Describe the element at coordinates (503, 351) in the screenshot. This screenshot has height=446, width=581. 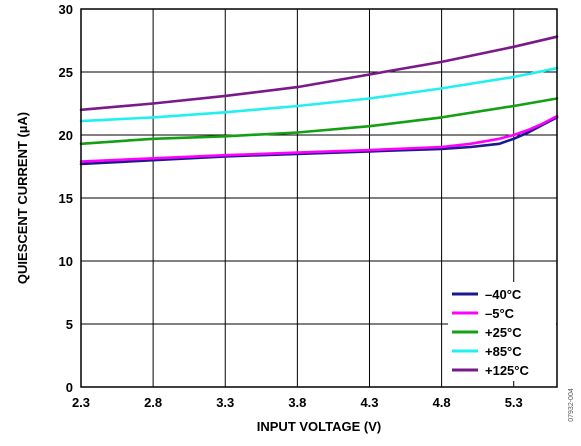
I see `legend-label: +85°C` at that location.